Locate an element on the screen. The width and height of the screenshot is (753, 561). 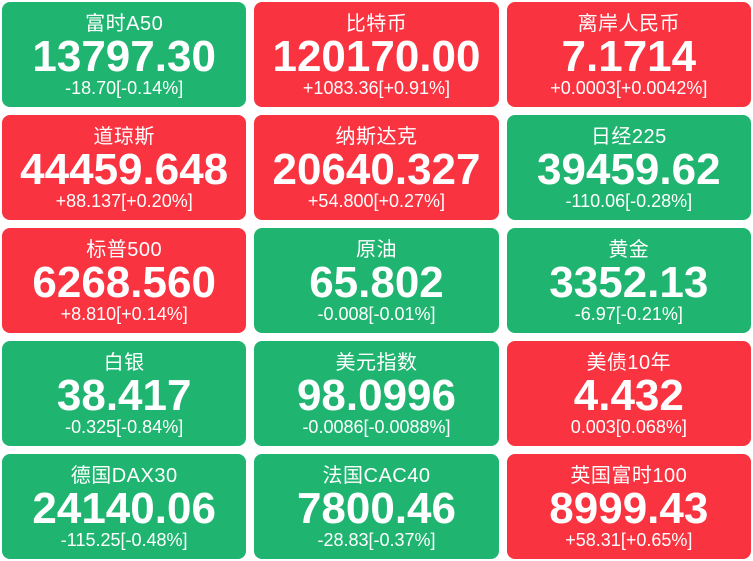
price-change: +0.0003[+0.0042%] is located at coordinates (629, 88).